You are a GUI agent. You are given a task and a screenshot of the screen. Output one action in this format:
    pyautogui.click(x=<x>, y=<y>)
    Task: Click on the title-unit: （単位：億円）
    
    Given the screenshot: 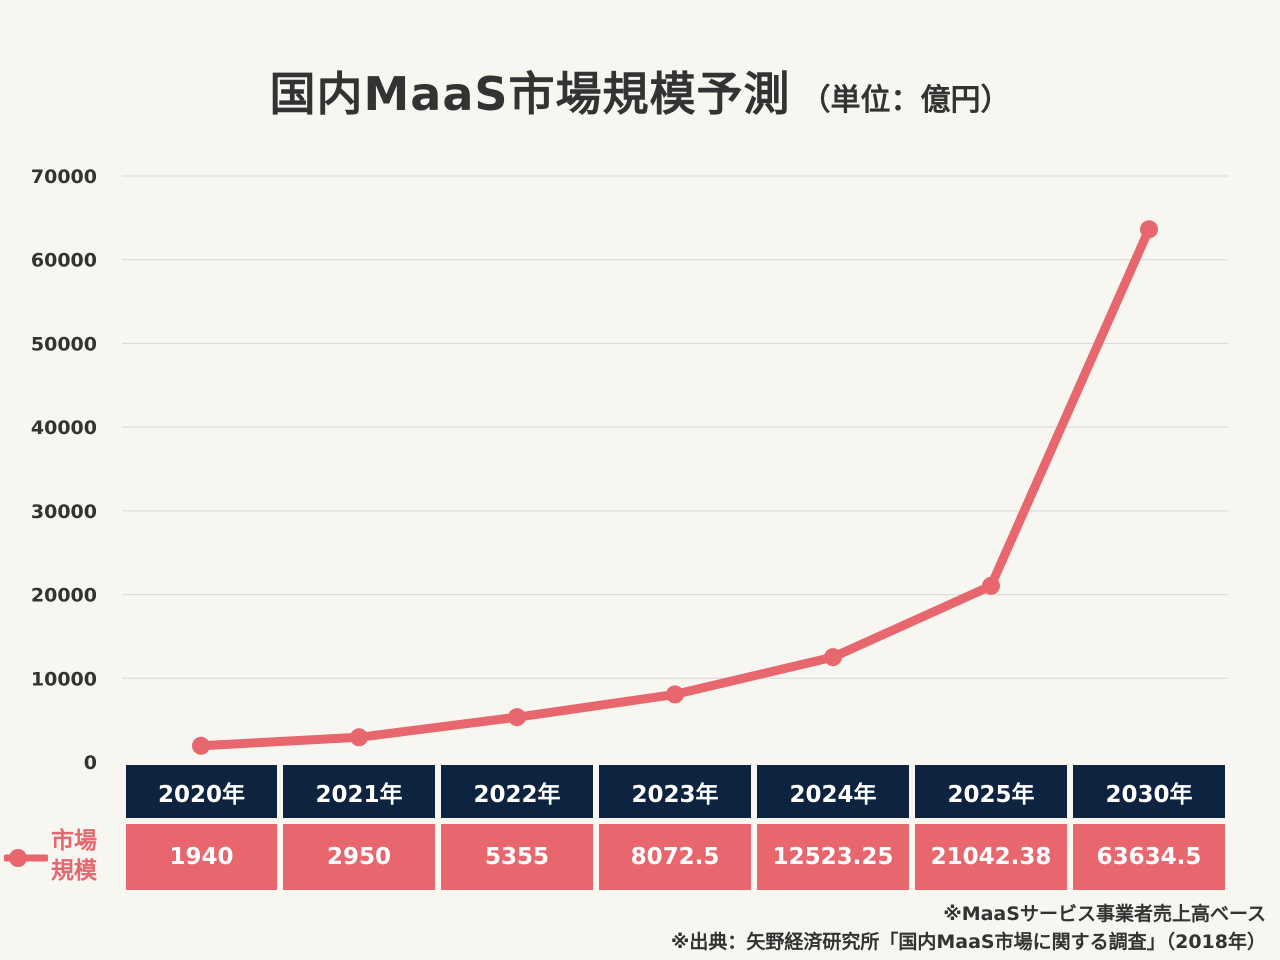 What is the action you would take?
    pyautogui.click(x=905, y=100)
    